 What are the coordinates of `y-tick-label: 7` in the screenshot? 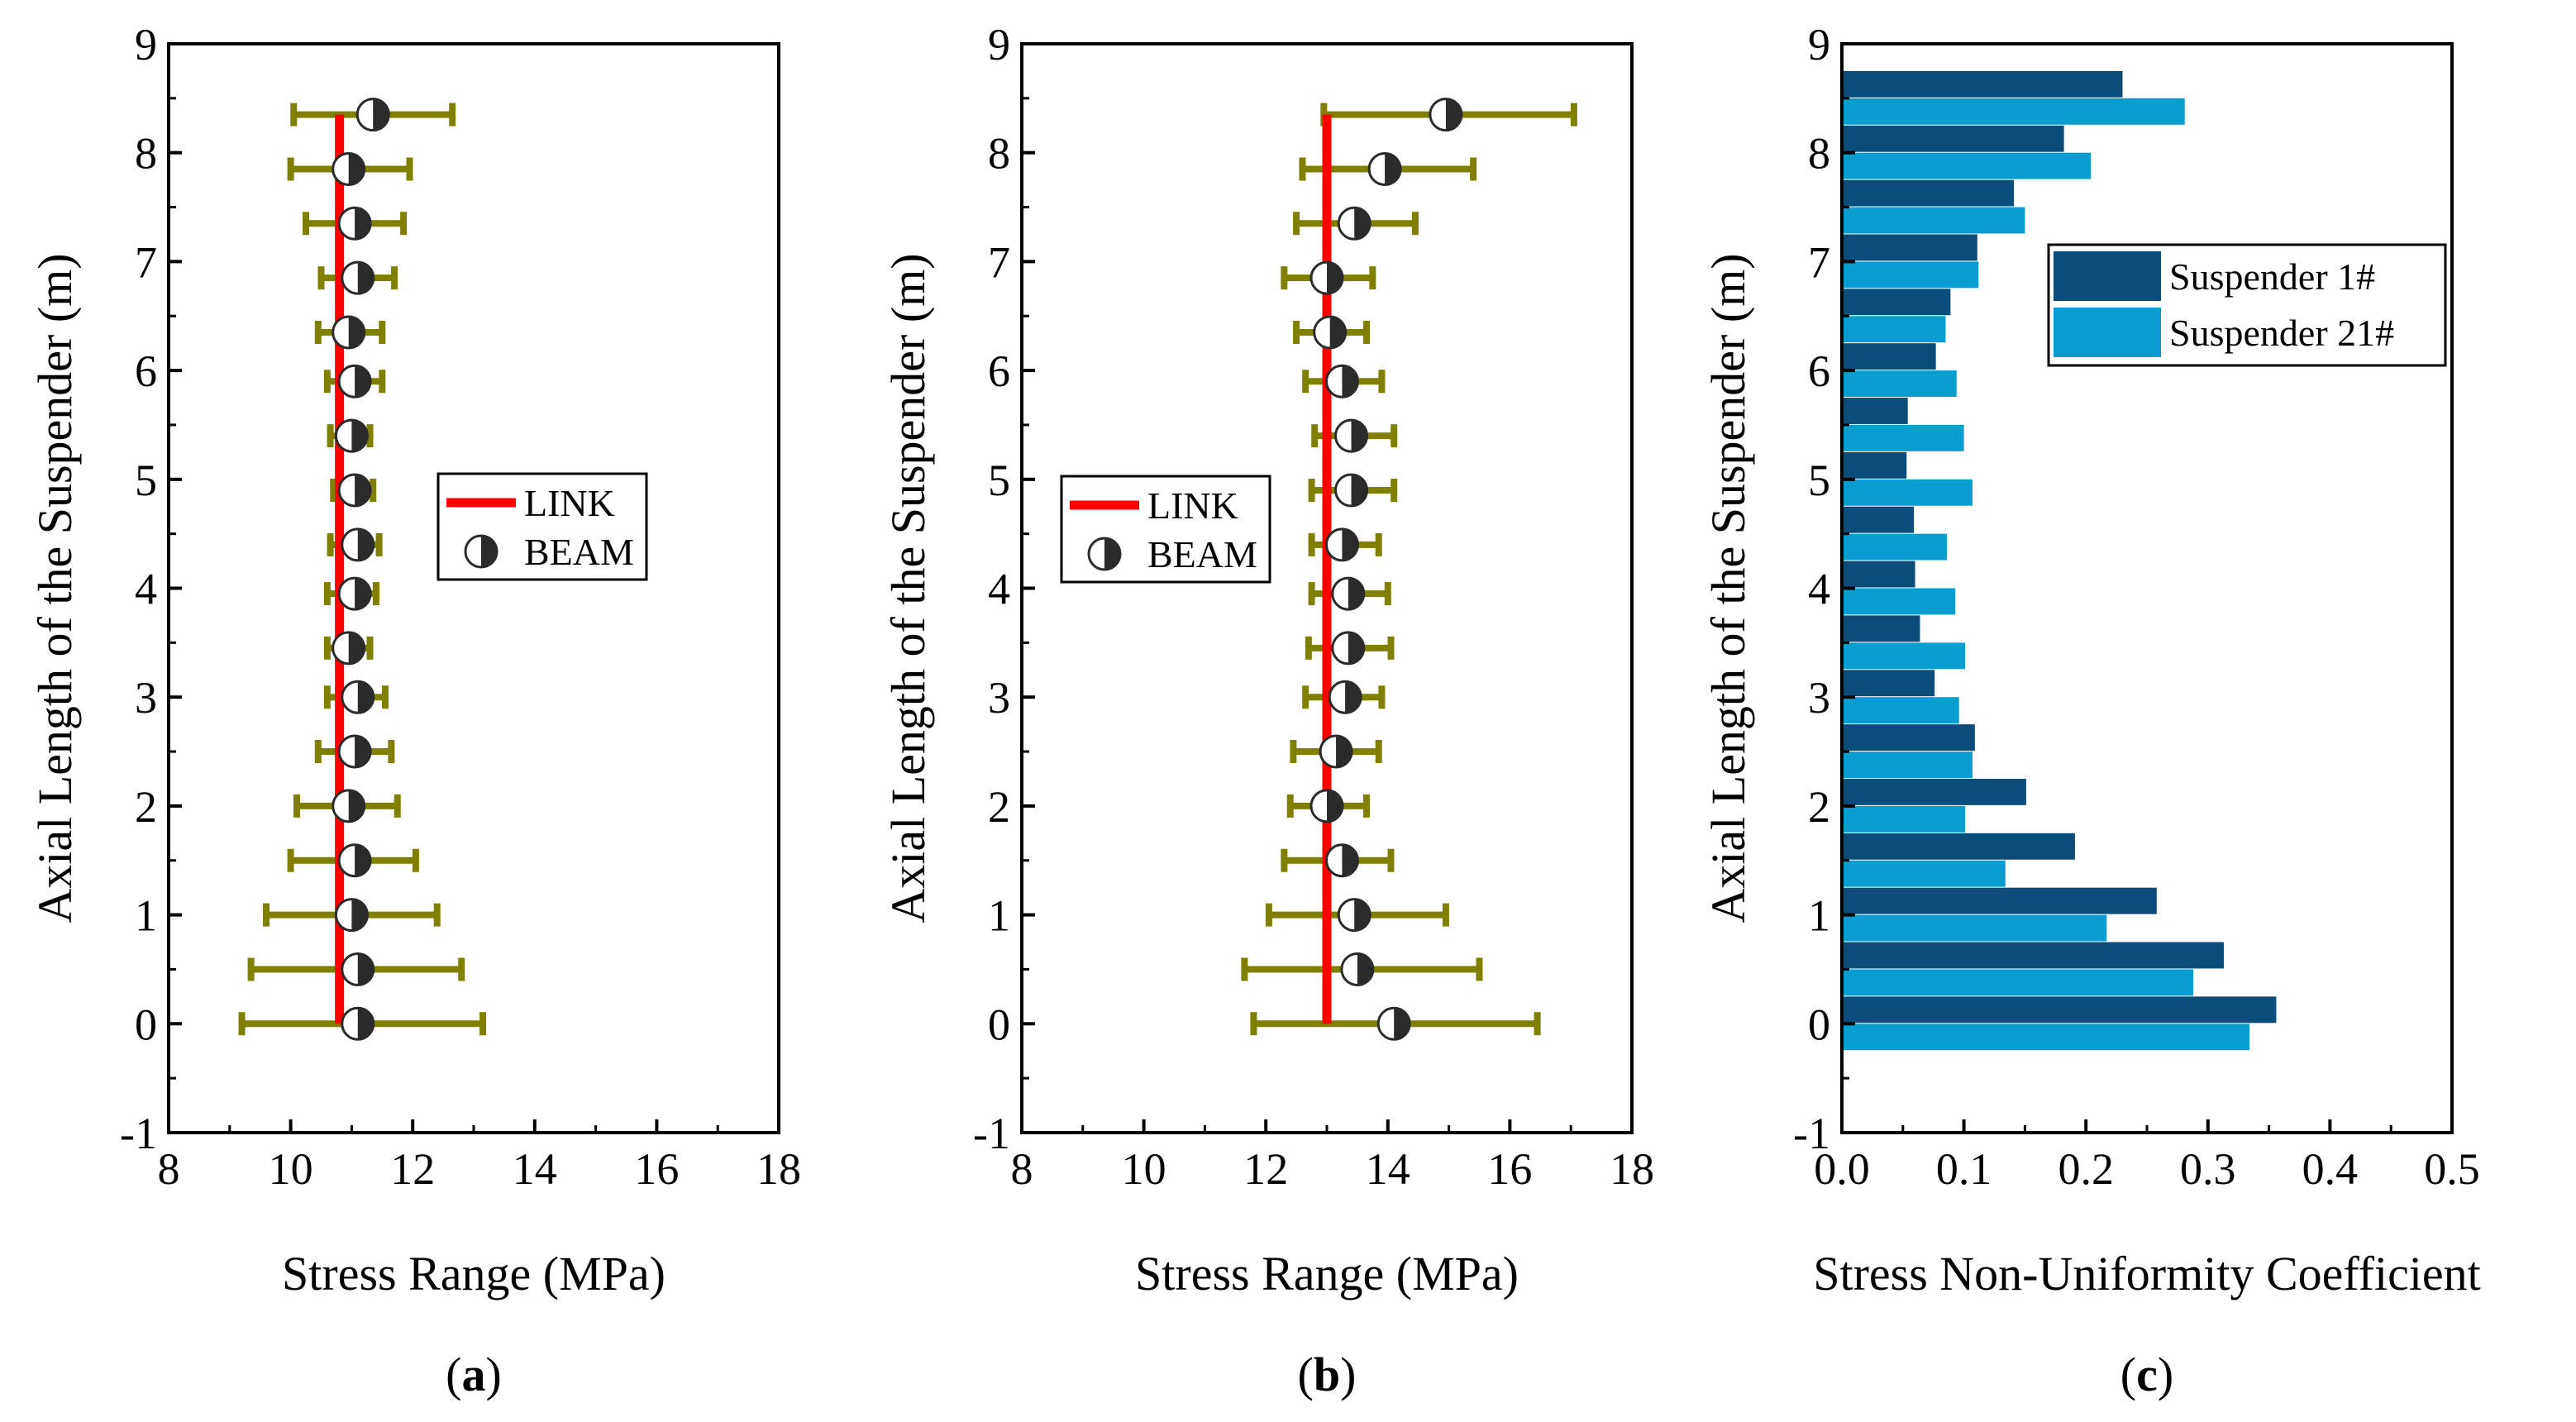 It's located at (146, 262).